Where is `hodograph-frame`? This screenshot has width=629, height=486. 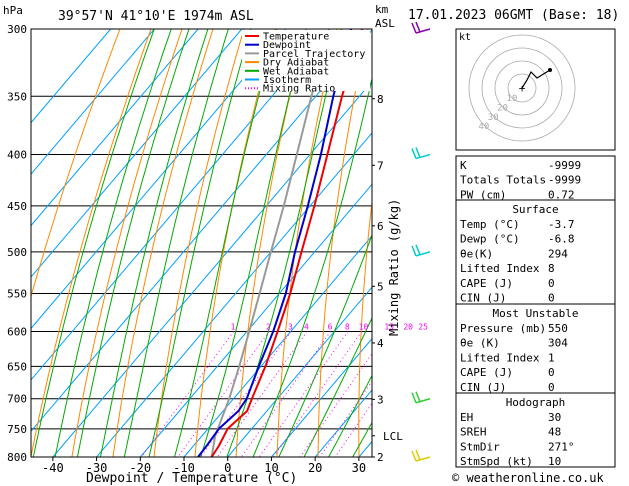 hodograph-frame is located at coordinates (535, 89).